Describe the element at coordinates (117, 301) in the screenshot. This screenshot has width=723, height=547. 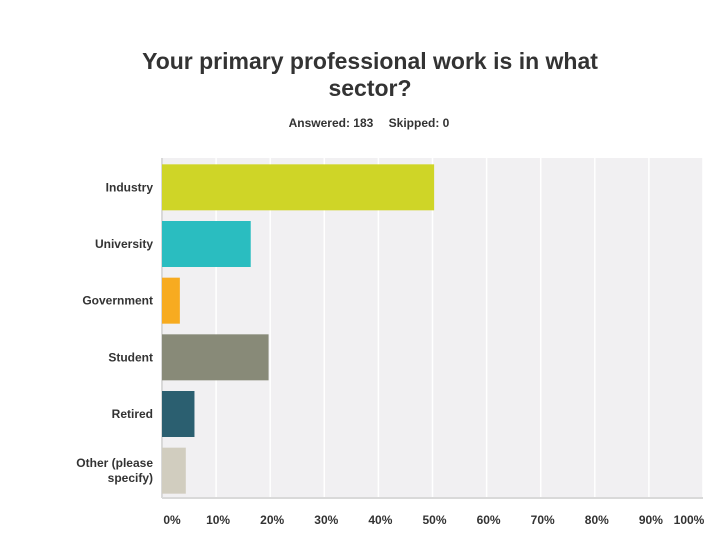
I see `category-label: Government` at that location.